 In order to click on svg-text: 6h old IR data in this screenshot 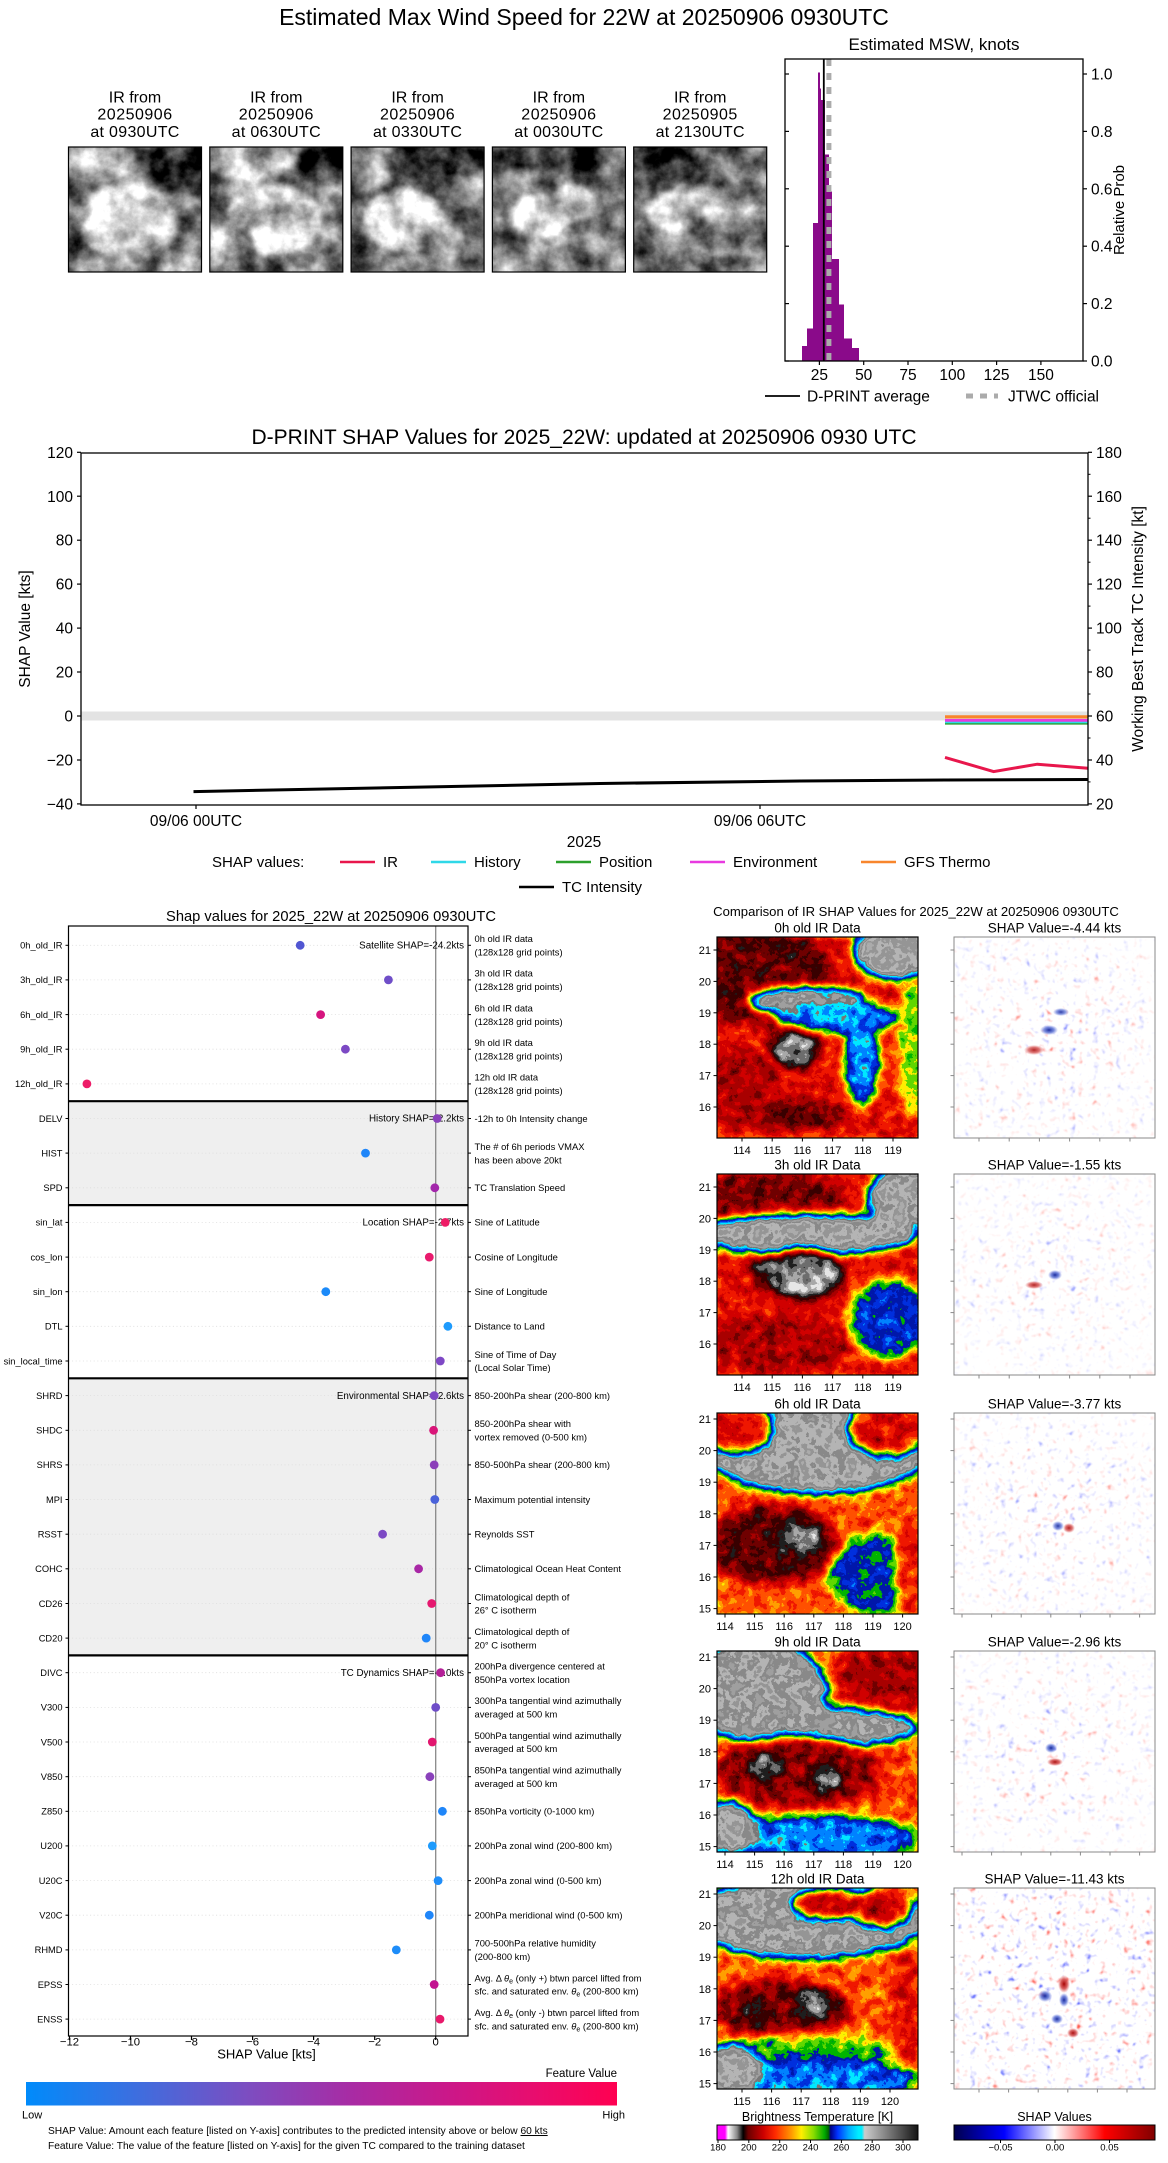, I will do `click(504, 1007)`.